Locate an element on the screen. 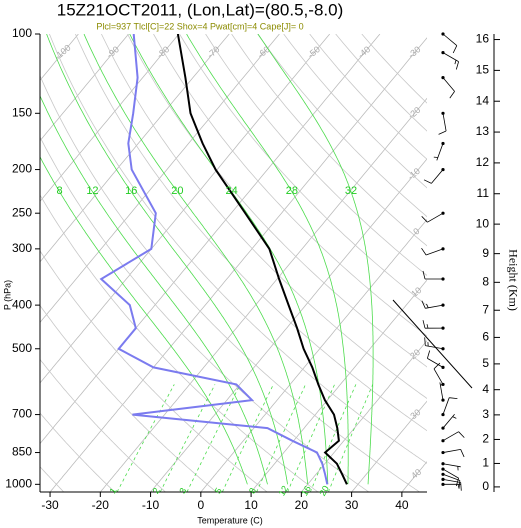 This screenshot has width=521, height=528. height-tick-label: 5 is located at coordinates (485, 363).